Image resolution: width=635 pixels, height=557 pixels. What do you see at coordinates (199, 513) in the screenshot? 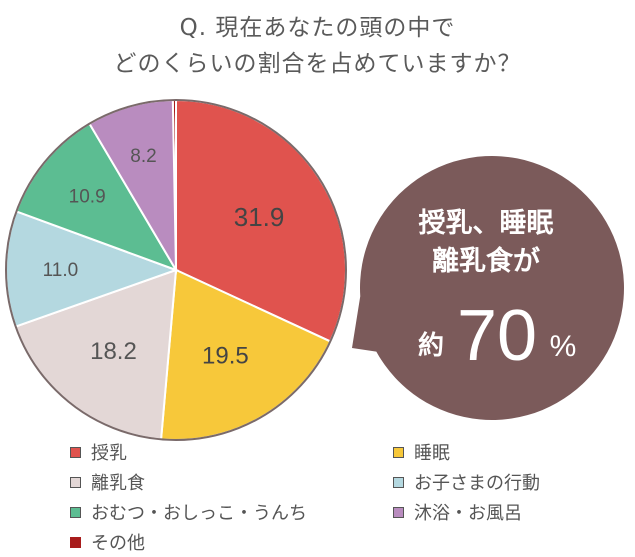
I see `legend-label: おむつ・おしっこ・うんち` at bounding box center [199, 513].